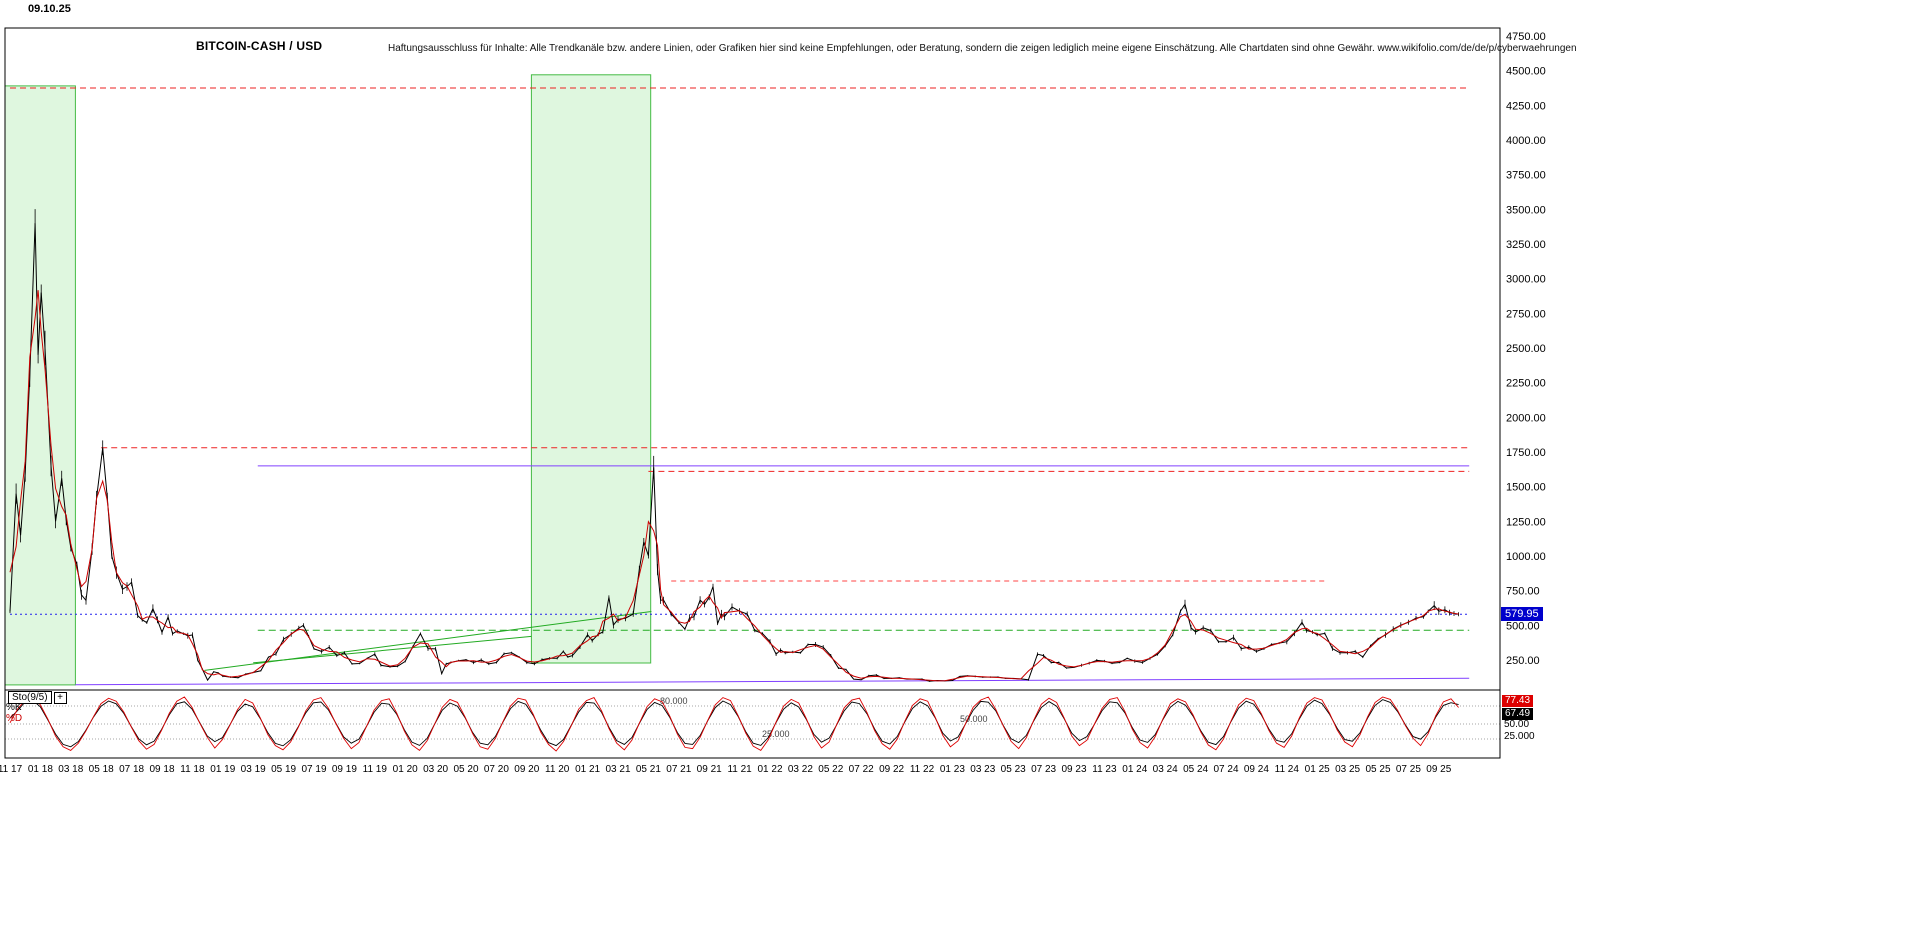 Image resolution: width=1916 pixels, height=948 pixels. Describe the element at coordinates (465, 769) in the screenshot. I see `x-axis-tick-label: 05 20` at that location.